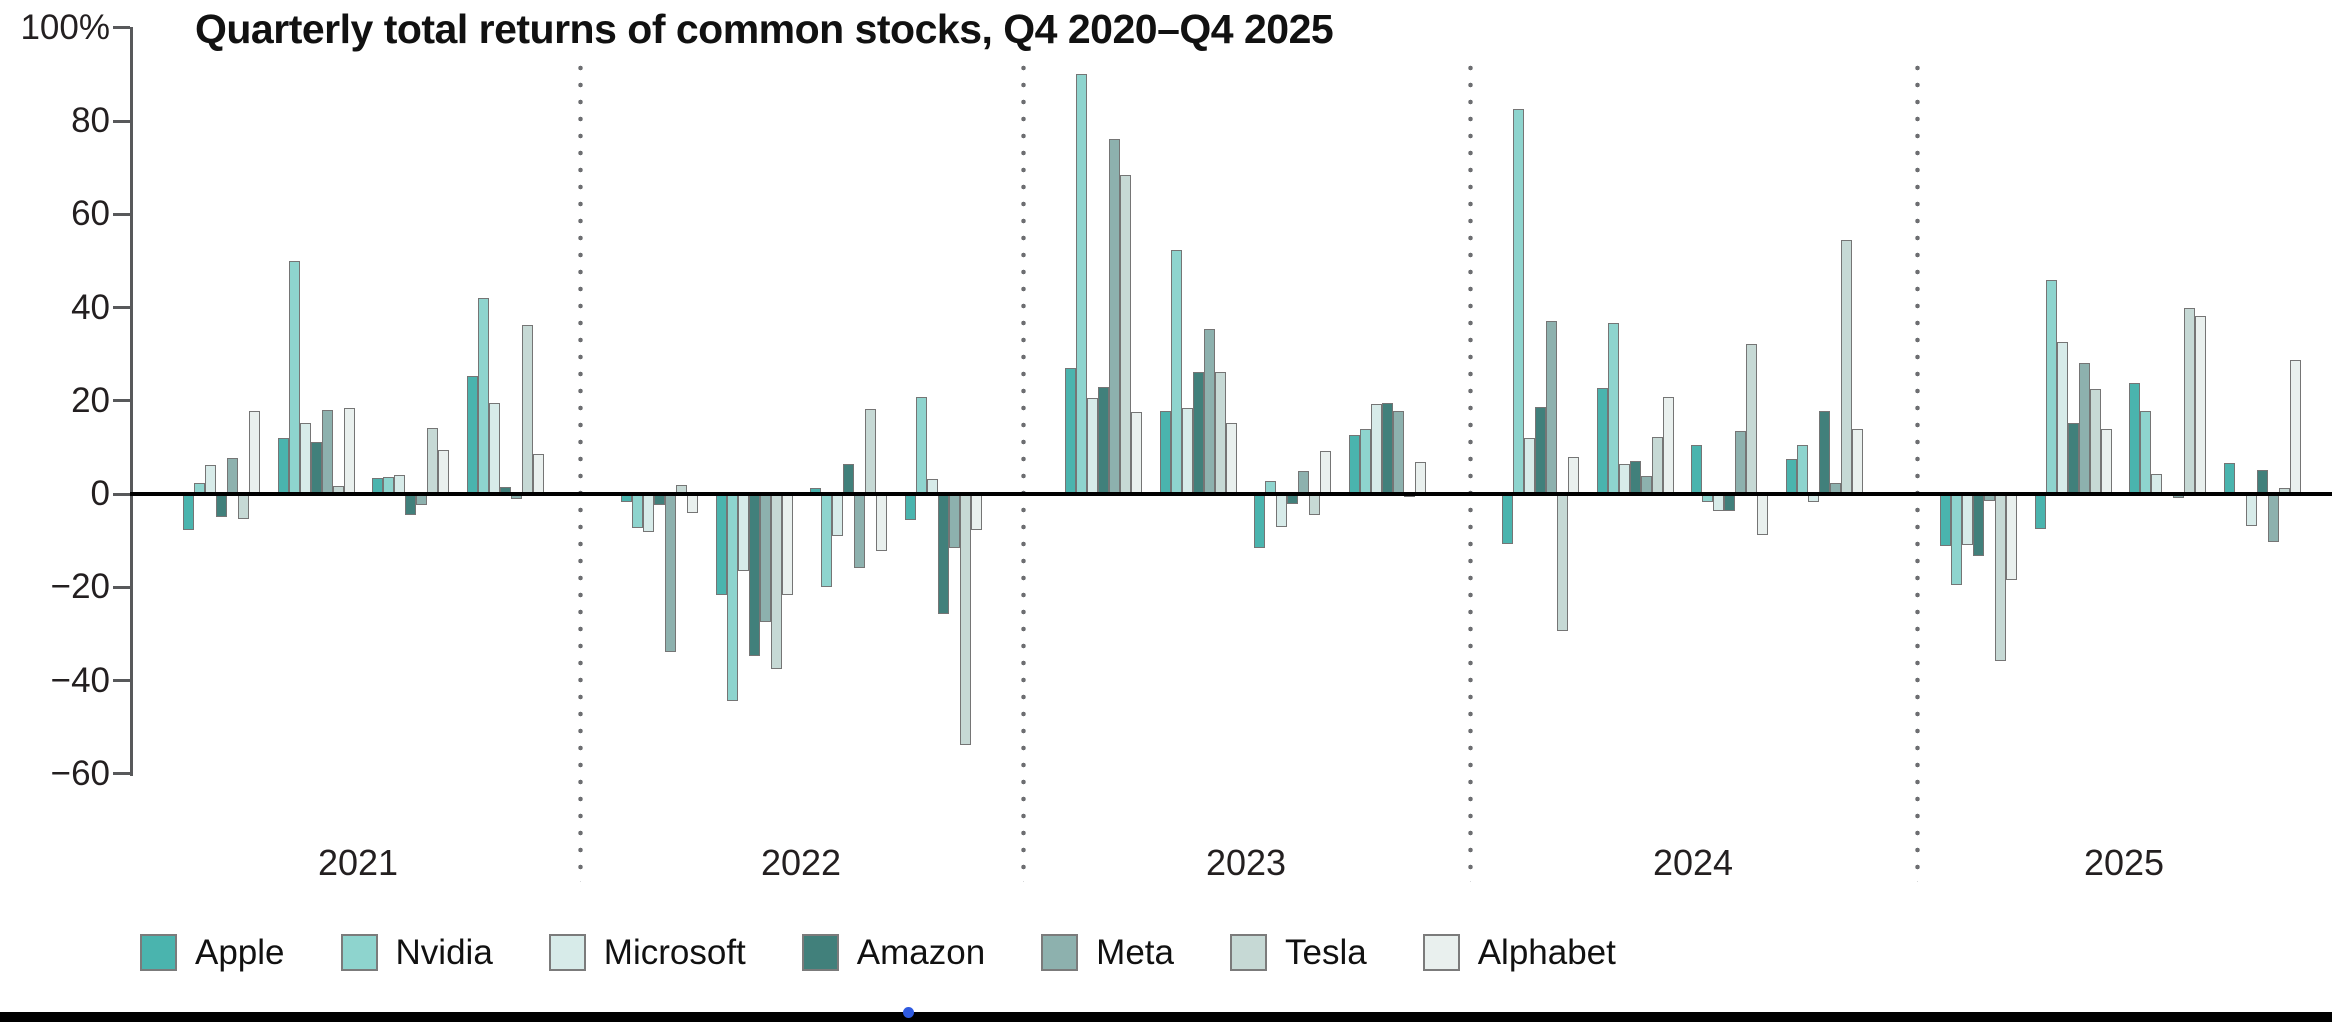 This screenshot has height=1022, width=2332. Describe the element at coordinates (2011, 537) in the screenshot. I see `bar-alphabet-q1-2025` at that location.